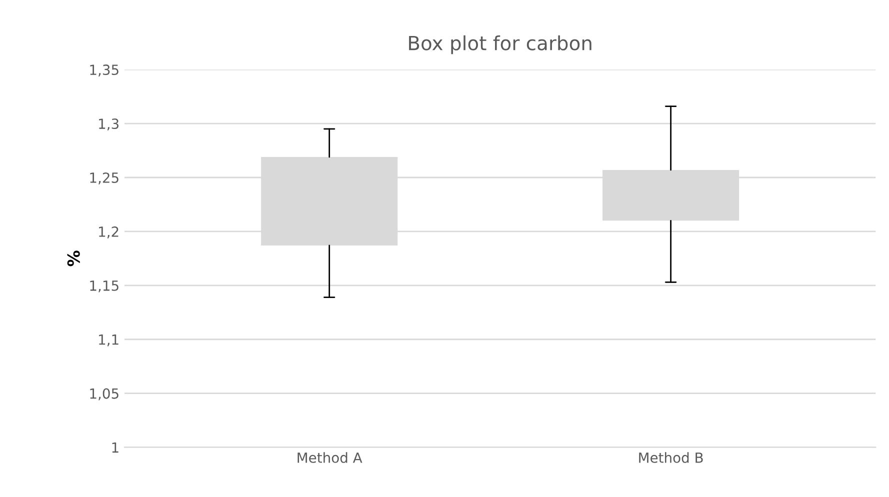 This screenshot has width=889, height=497. I want to click on y-tick-label: 1,35, so click(104, 70).